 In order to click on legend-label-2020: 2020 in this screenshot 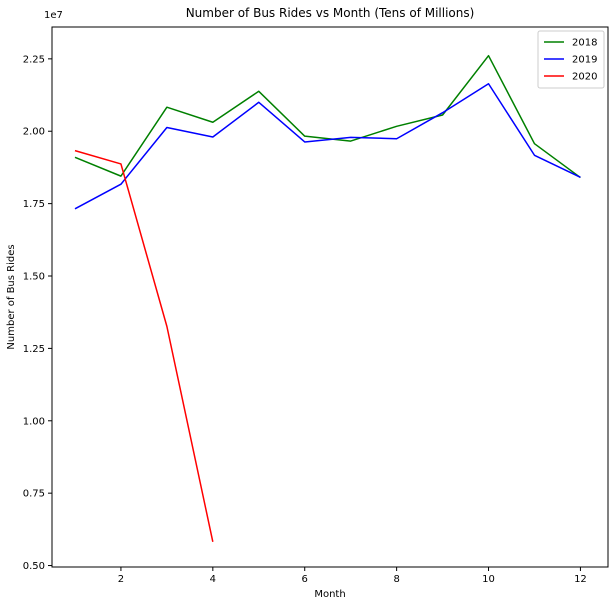, I will do `click(584, 77)`.